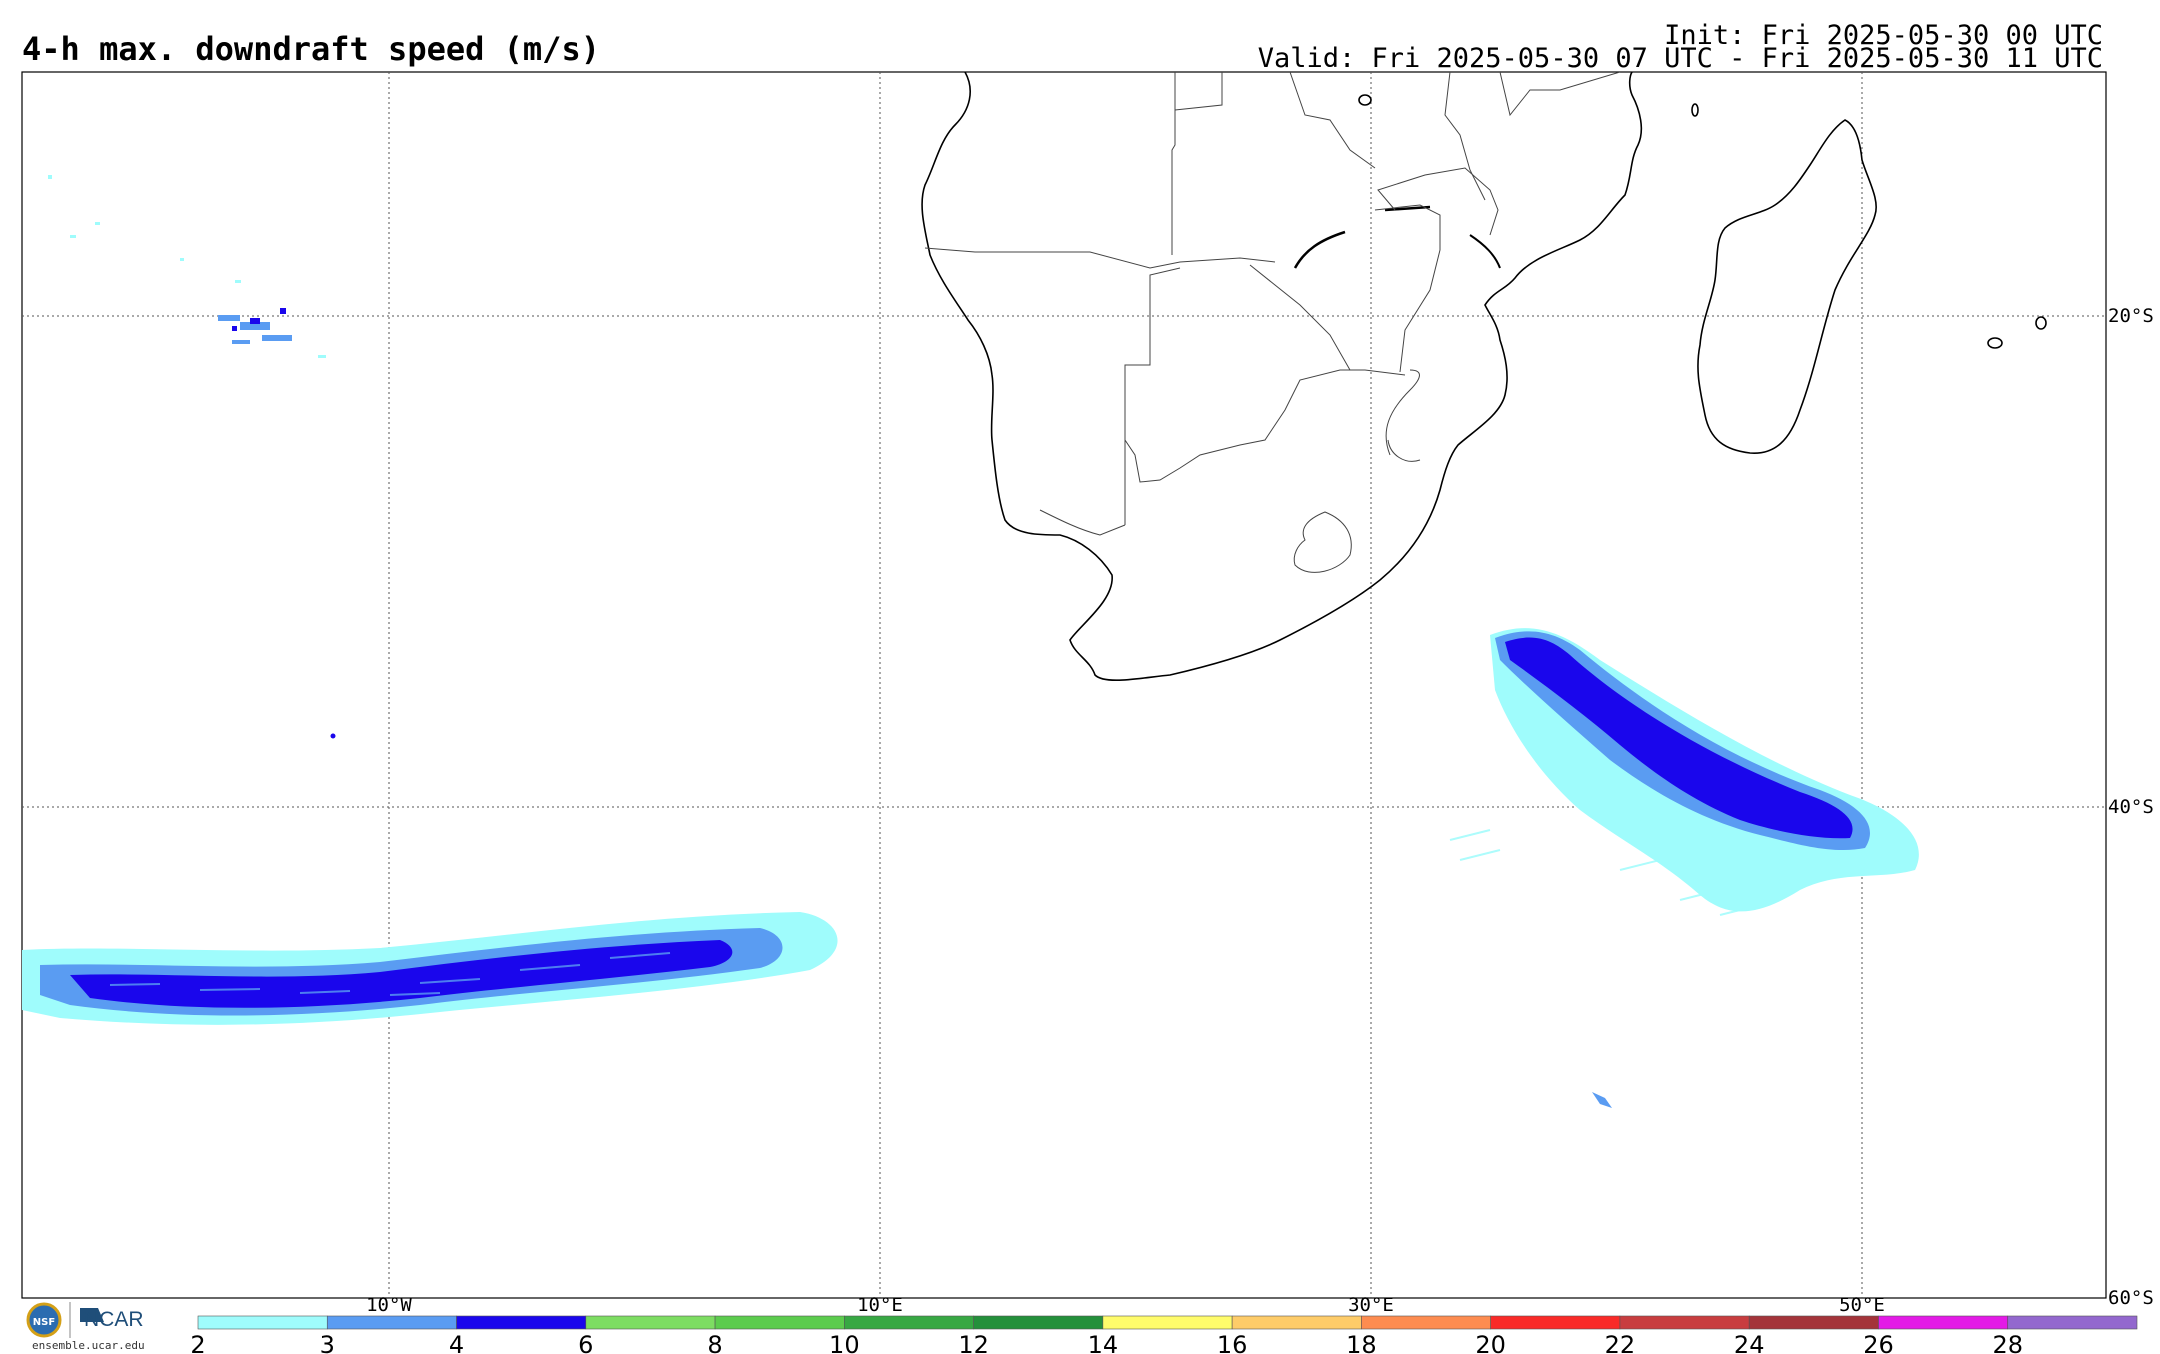 The image size is (2160, 1354). I want to click on lake-cahora, so click(1407, 208).